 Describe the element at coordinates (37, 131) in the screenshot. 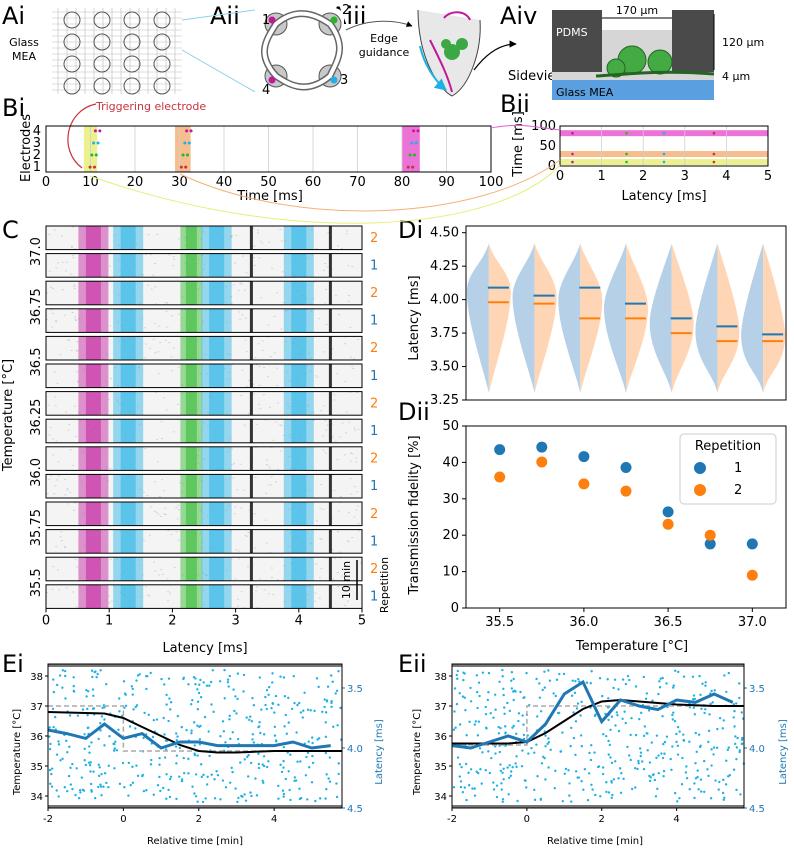

I see `bi-ytick-label: 4` at that location.